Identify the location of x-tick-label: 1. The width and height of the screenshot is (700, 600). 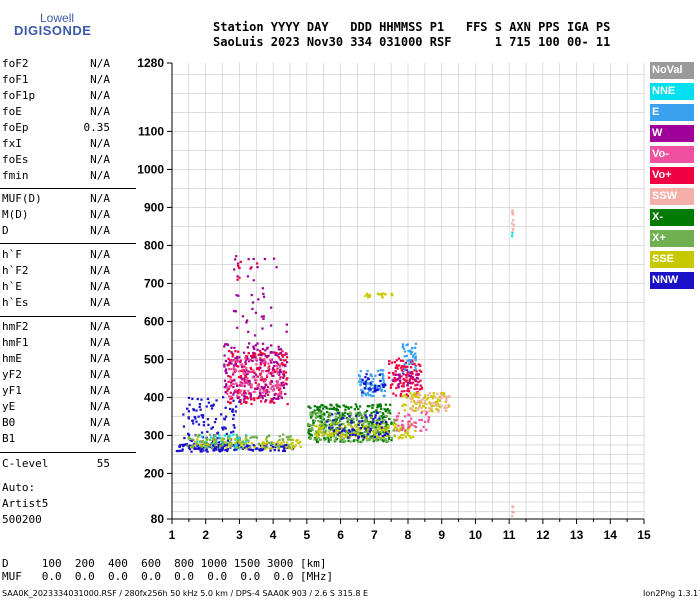
(172, 535).